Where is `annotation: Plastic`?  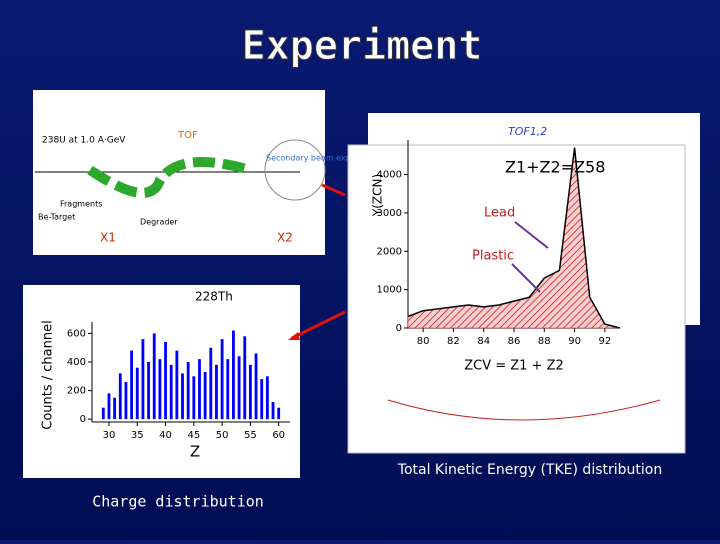
annotation: Plastic is located at coordinates (493, 256).